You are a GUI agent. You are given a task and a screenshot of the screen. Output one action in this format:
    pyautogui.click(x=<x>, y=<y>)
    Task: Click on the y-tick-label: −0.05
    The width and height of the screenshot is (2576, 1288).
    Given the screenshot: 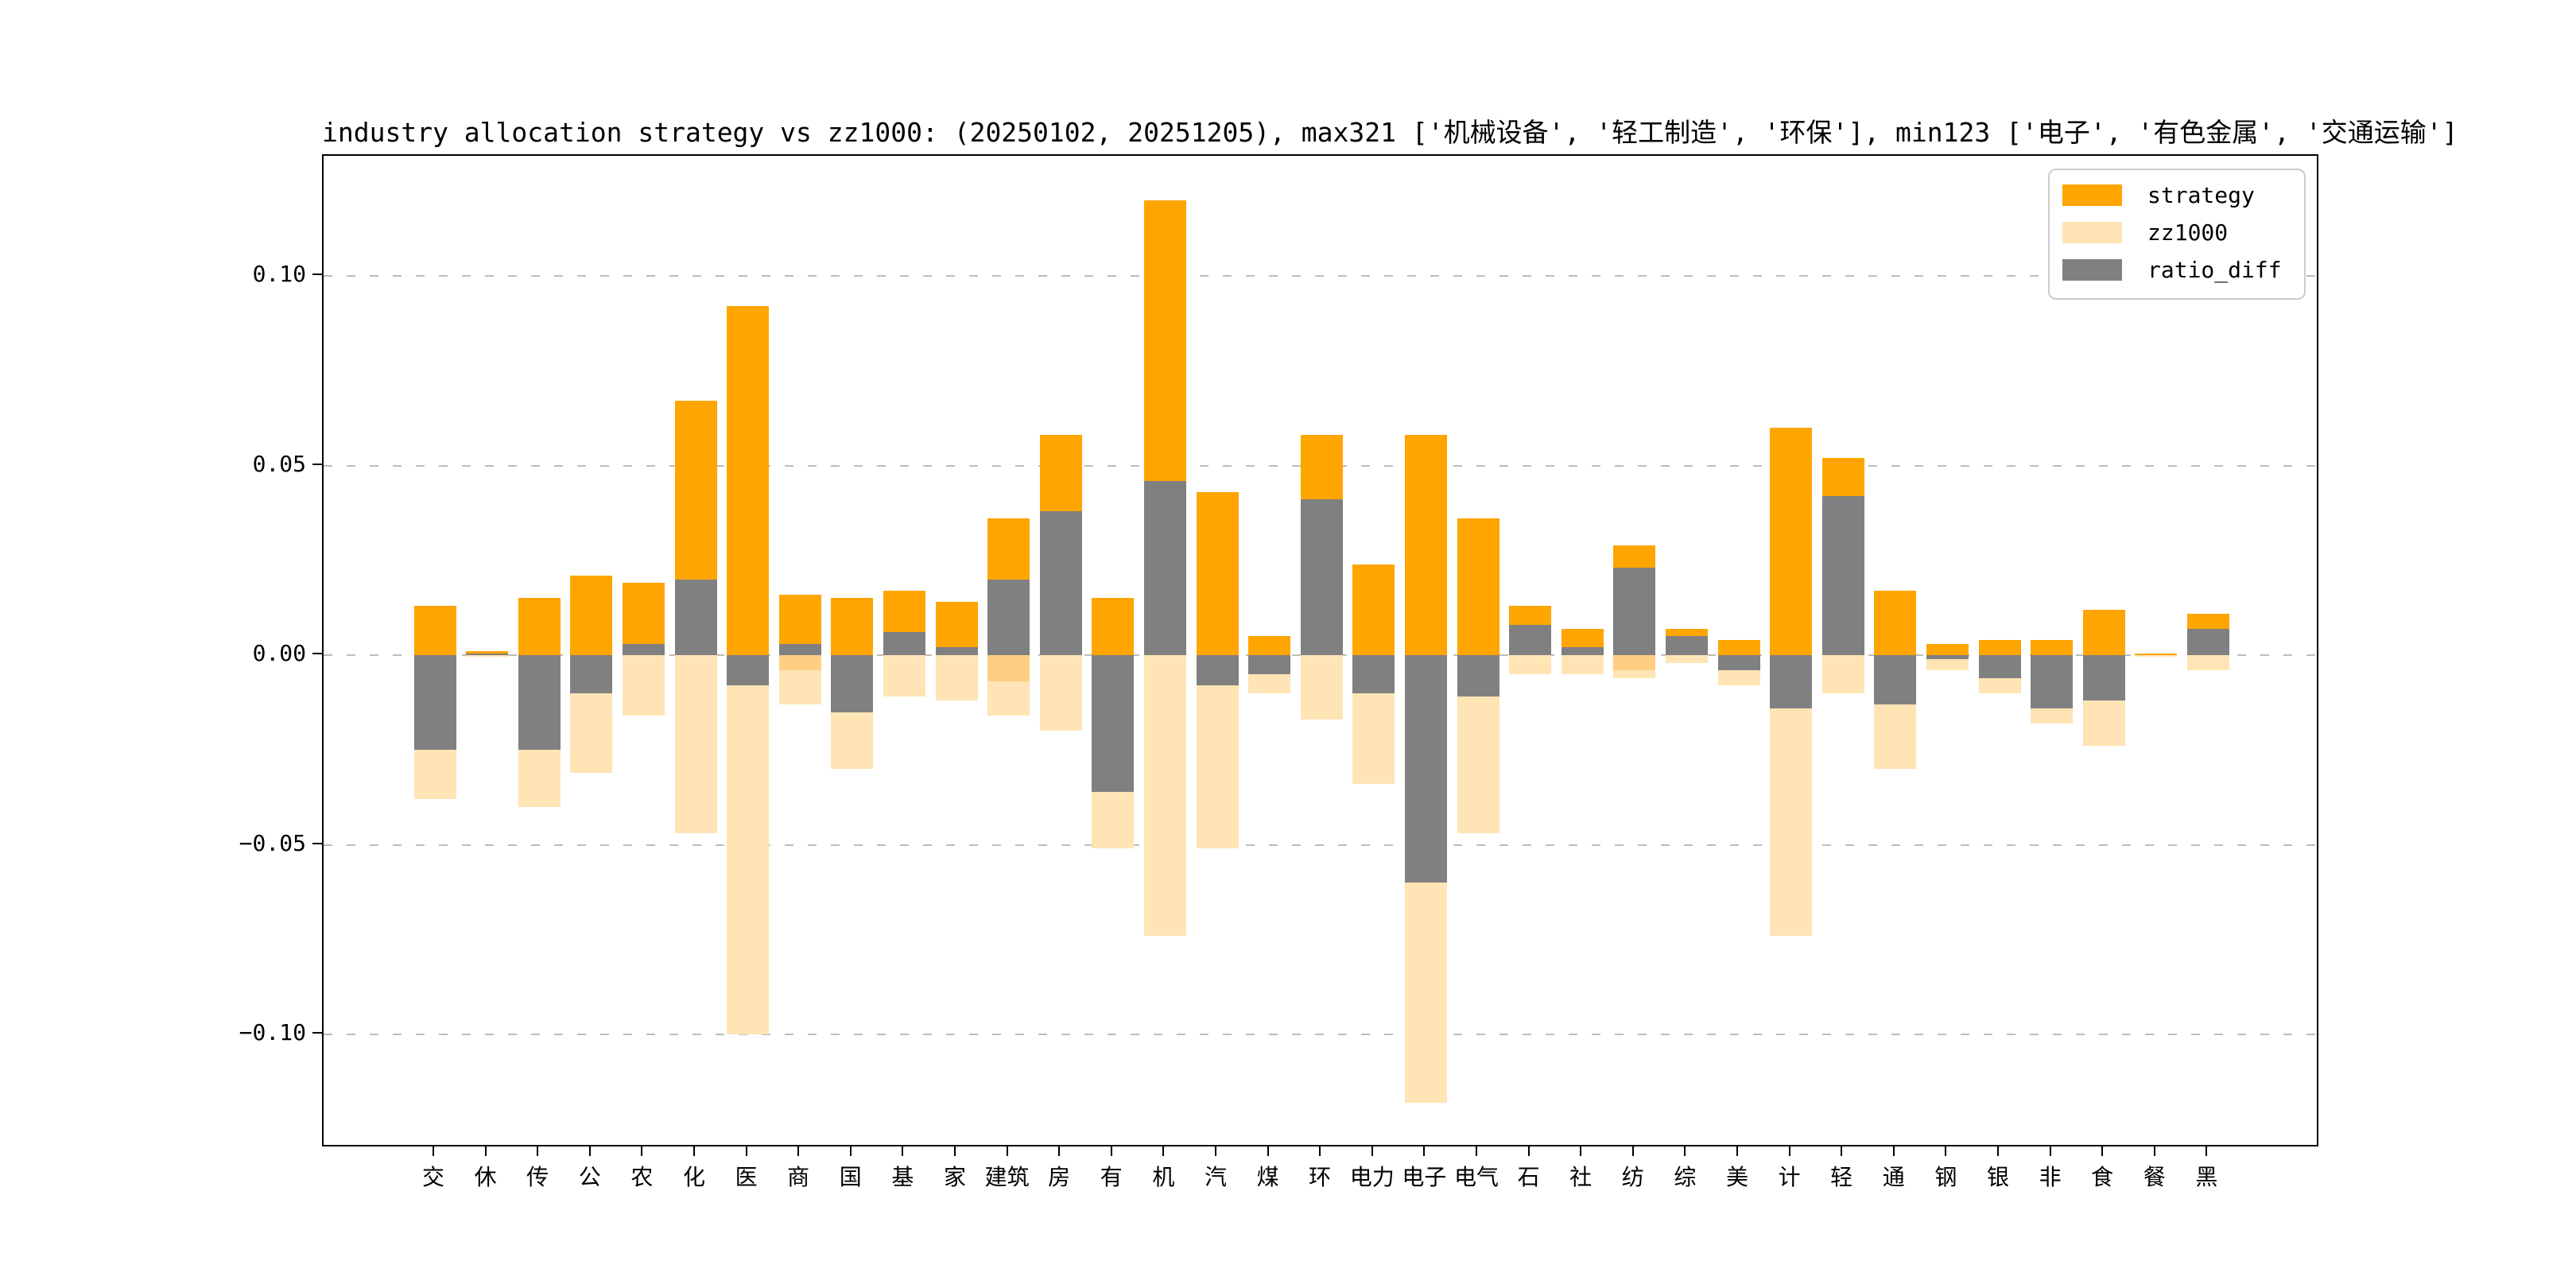 What is the action you would take?
    pyautogui.click(x=272, y=842)
    